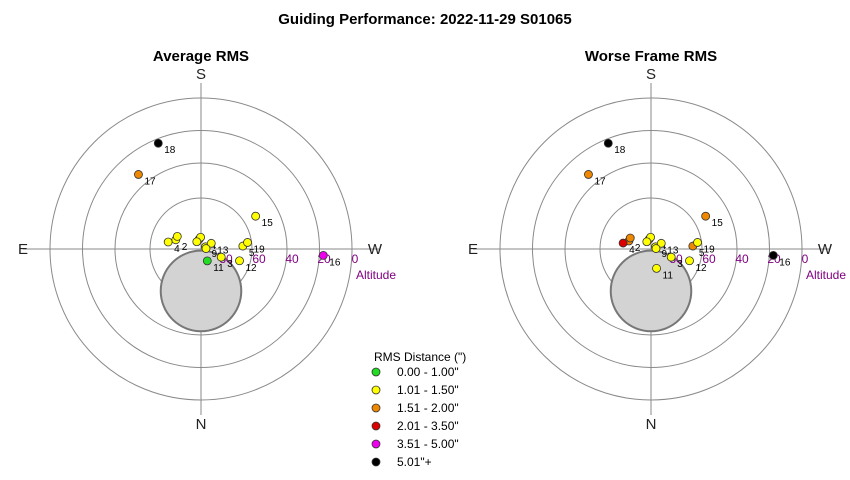 The height and width of the screenshot is (480, 850). What do you see at coordinates (651, 56) in the screenshot?
I see `panel-title: Worse Frame RMS` at bounding box center [651, 56].